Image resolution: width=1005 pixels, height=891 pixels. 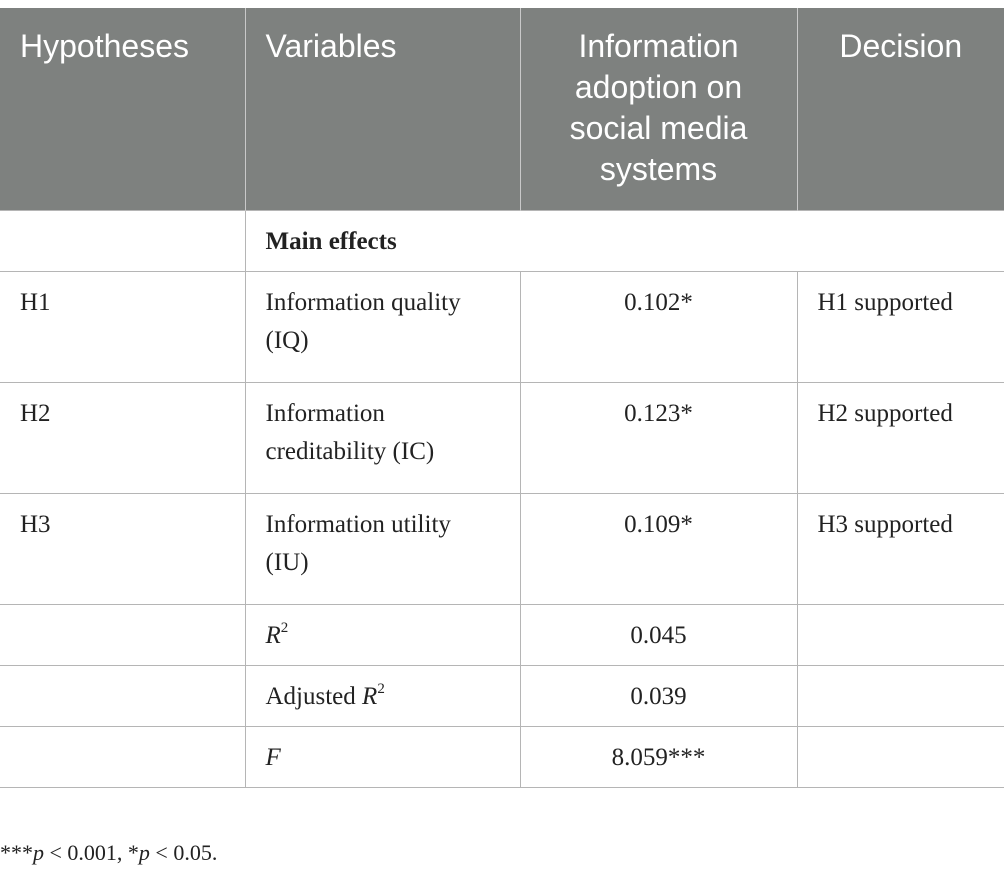 I want to click on coefficient-cell: 0.123*, so click(x=658, y=438).